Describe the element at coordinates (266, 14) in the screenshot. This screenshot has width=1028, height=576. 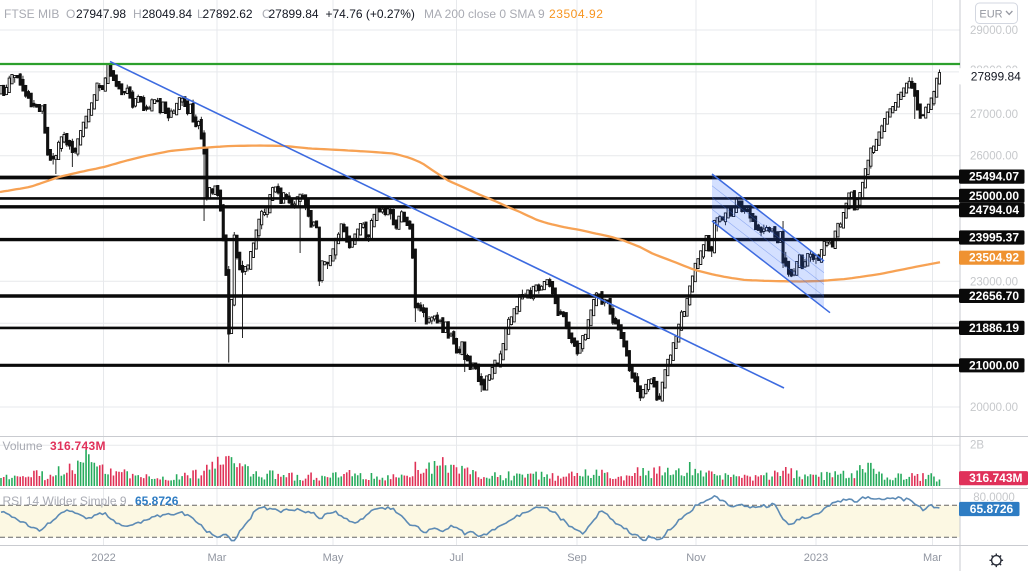
I see `svg-text: C` at that location.